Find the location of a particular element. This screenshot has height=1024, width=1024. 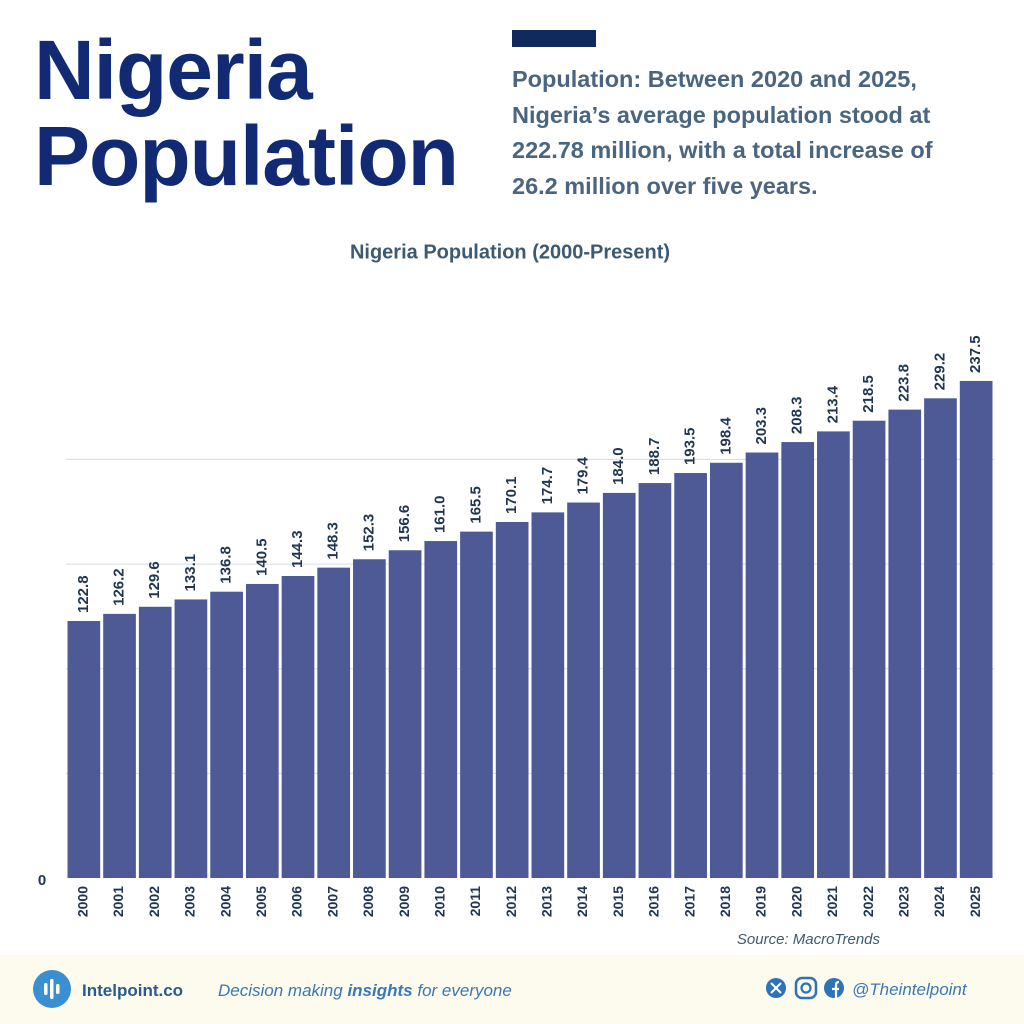

value-label: 193.5 is located at coordinates (690, 446).